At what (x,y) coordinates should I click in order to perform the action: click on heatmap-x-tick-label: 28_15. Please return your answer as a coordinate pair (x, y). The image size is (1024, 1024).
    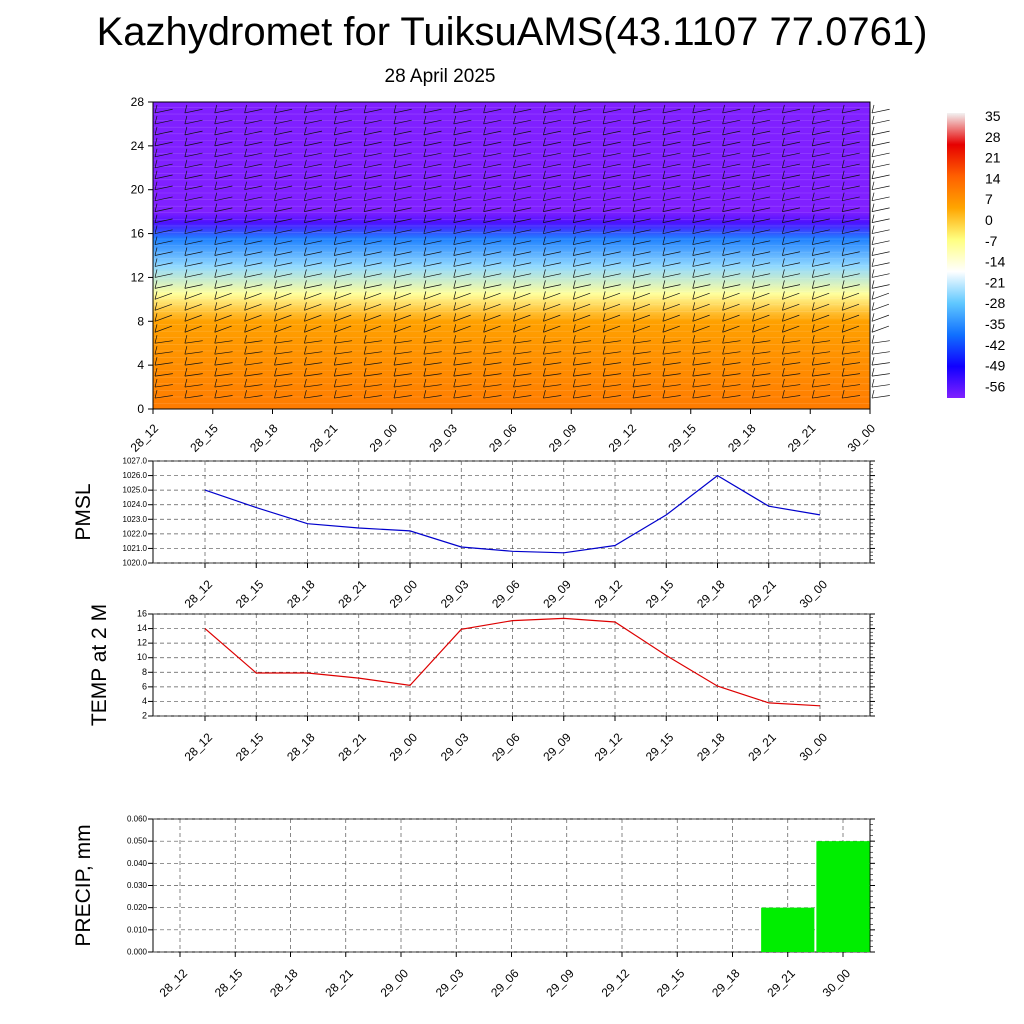
    Looking at the image, I should click on (204, 438).